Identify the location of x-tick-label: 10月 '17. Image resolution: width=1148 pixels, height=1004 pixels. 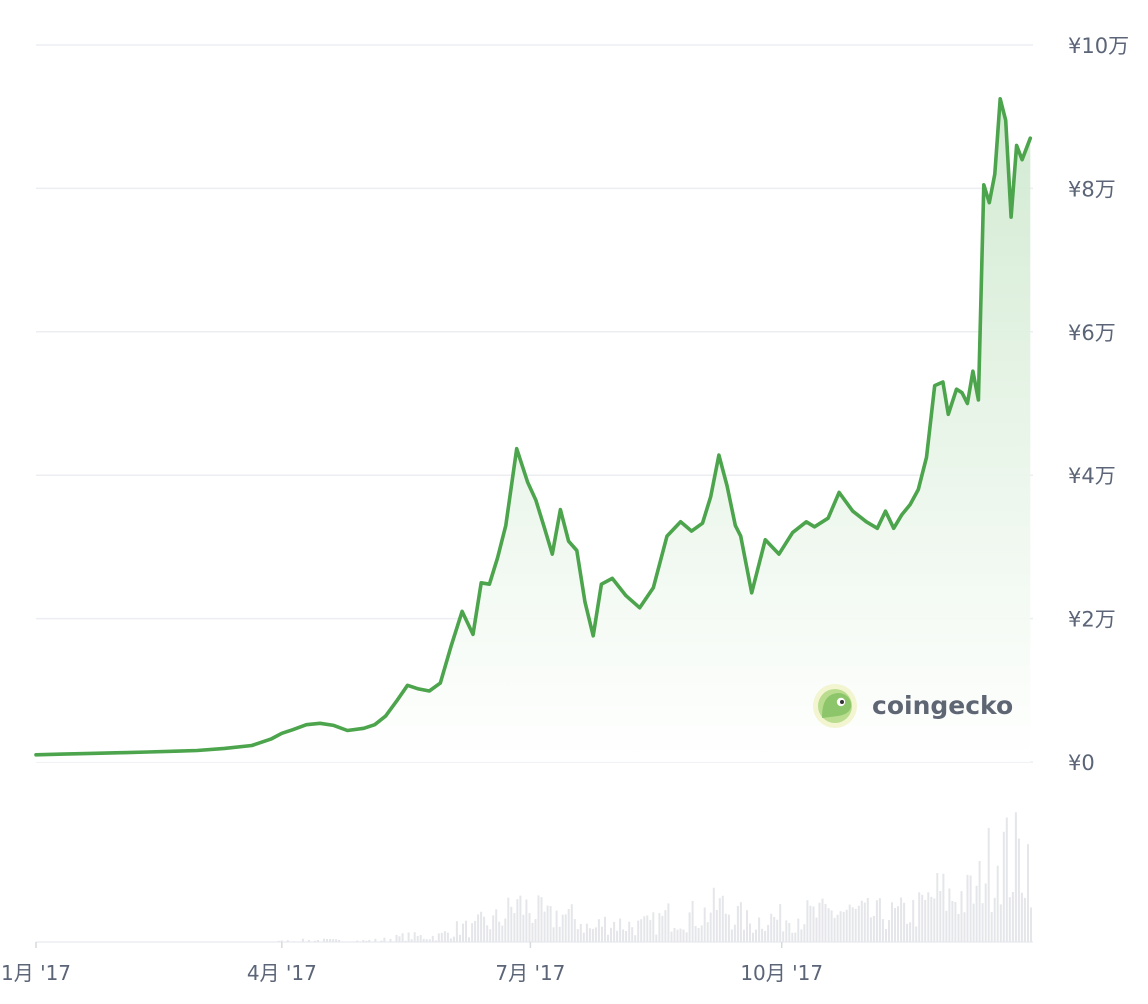
(781, 973).